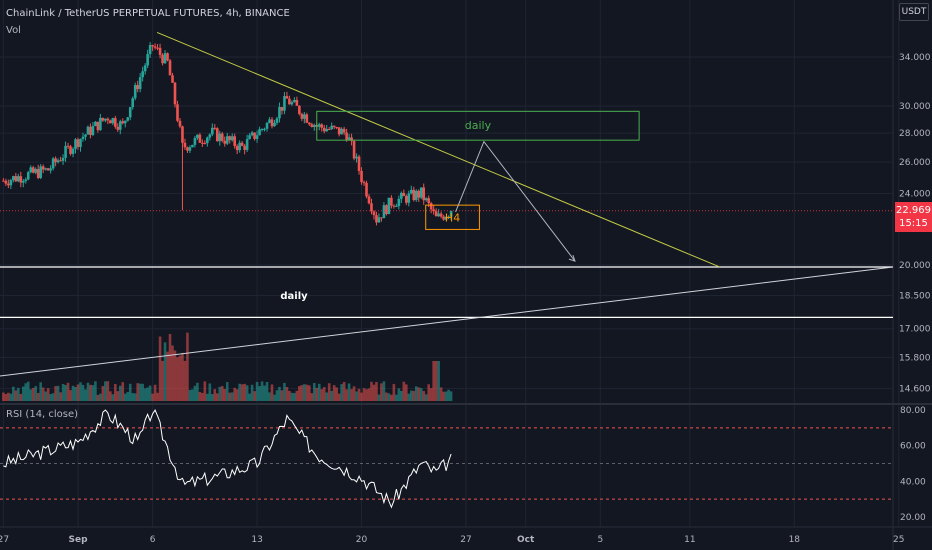 This screenshot has width=932, height=550. What do you see at coordinates (913, 210) in the screenshot?
I see `last-price-value: 22.969` at bounding box center [913, 210].